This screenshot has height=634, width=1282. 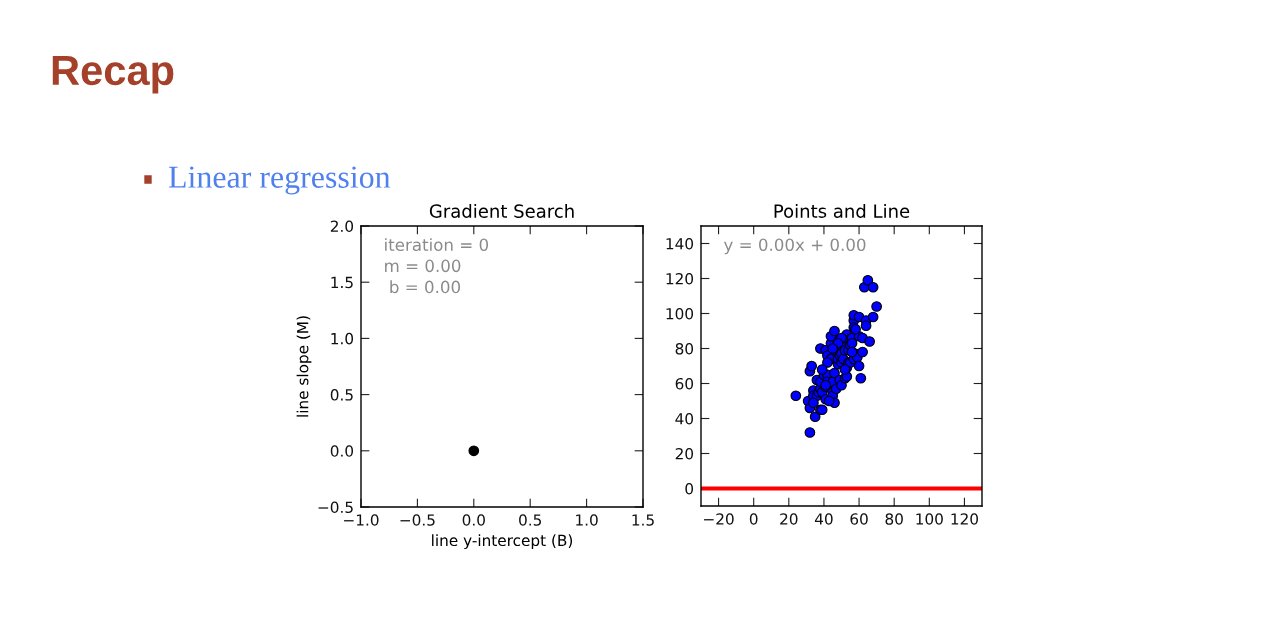 What do you see at coordinates (894, 519) in the screenshot?
I see `x-tick-label: 80` at bounding box center [894, 519].